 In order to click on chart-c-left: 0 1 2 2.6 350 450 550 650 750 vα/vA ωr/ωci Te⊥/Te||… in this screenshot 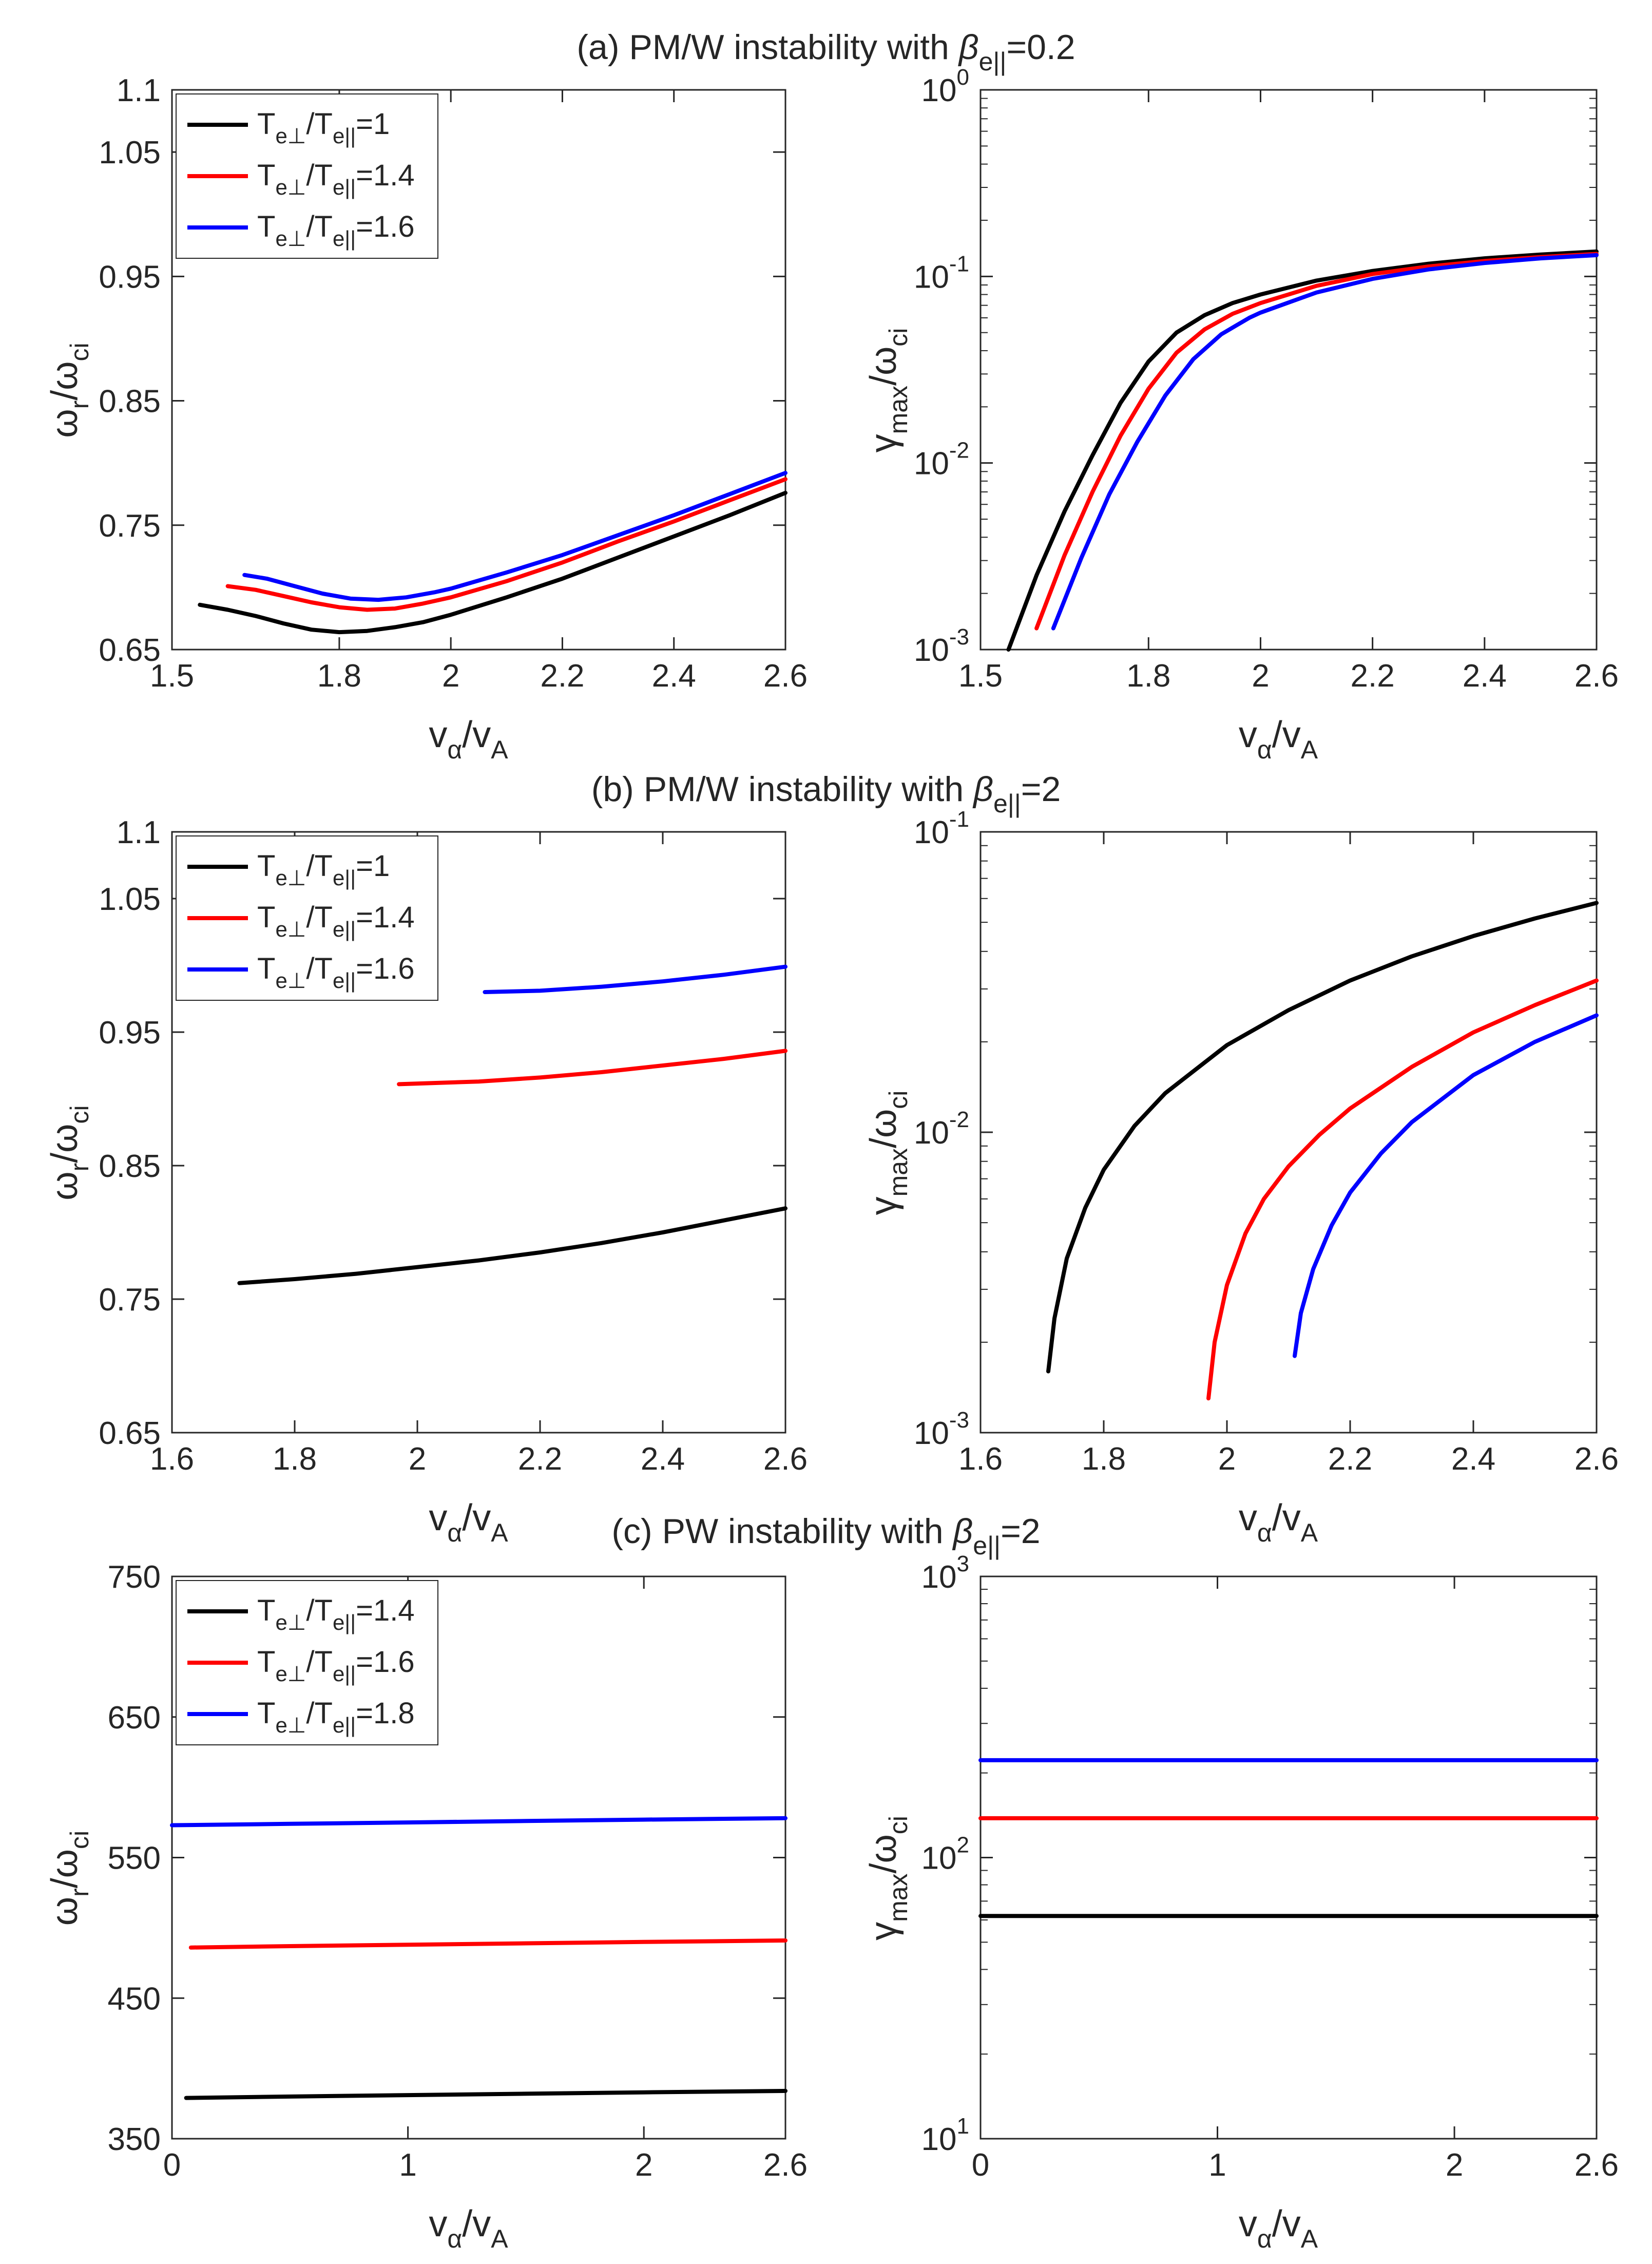, I will do `click(426, 1906)`.